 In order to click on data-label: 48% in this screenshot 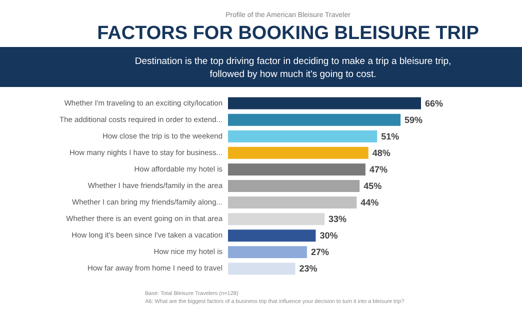, I will do `click(381, 153)`.